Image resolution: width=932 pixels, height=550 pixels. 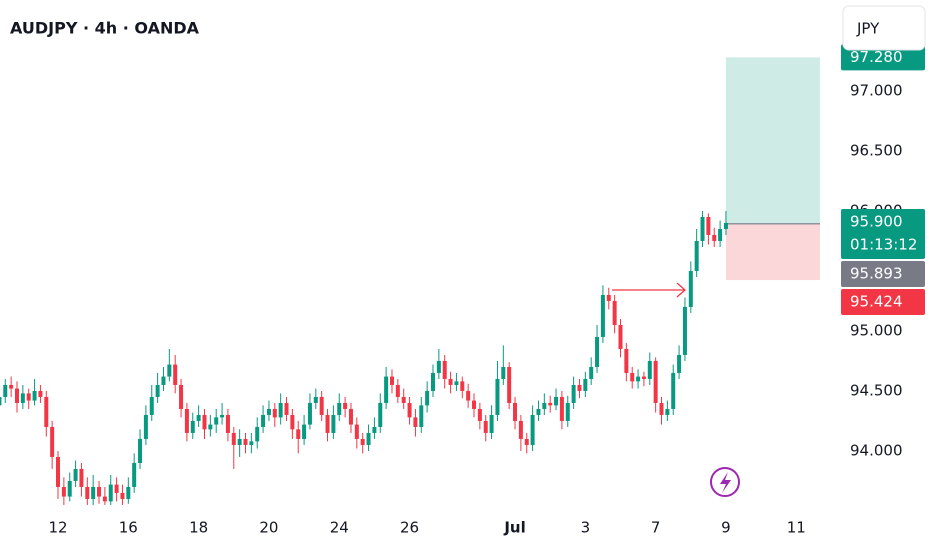 I want to click on last-price-tag, so click(x=883, y=233).